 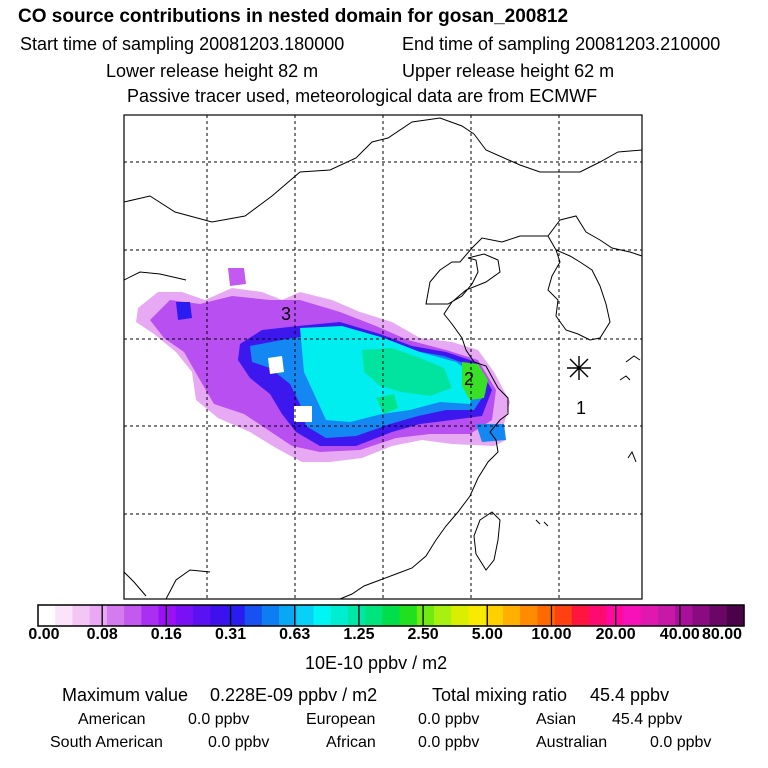 What do you see at coordinates (581, 408) in the screenshot?
I see `source-label-1: 1` at bounding box center [581, 408].